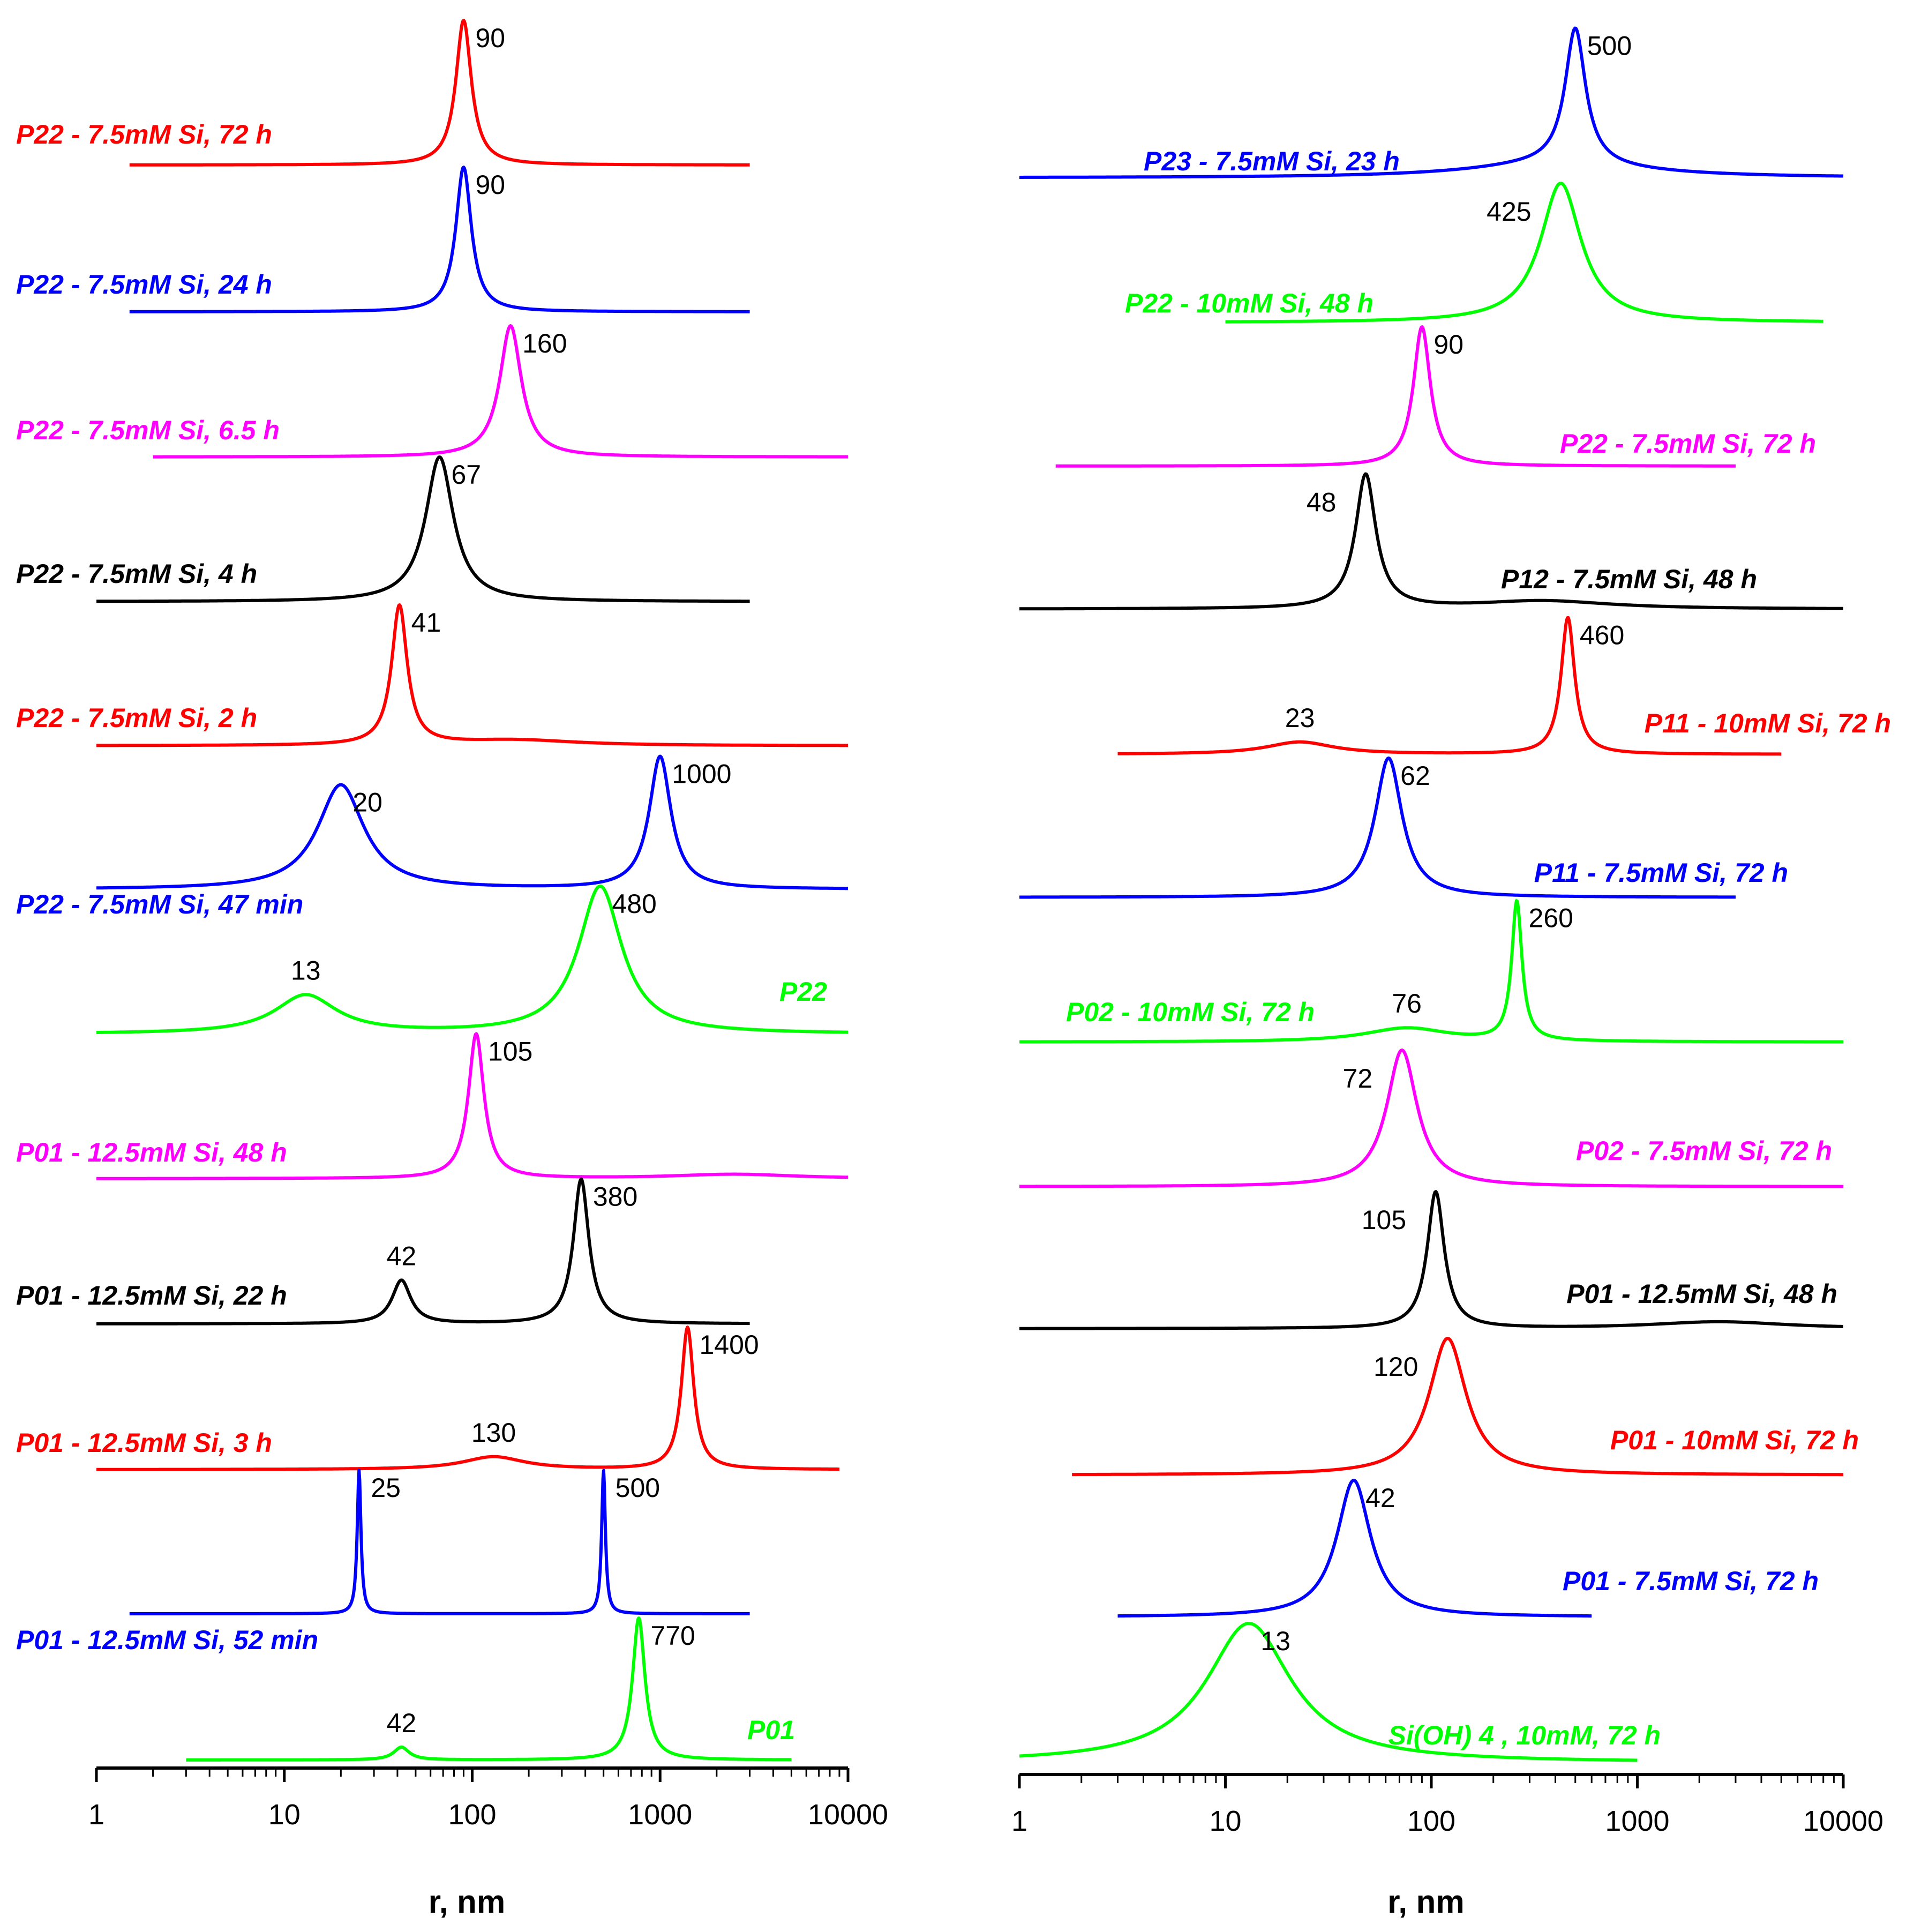  What do you see at coordinates (1509, 212) in the screenshot?
I see `peak-label: 425` at bounding box center [1509, 212].